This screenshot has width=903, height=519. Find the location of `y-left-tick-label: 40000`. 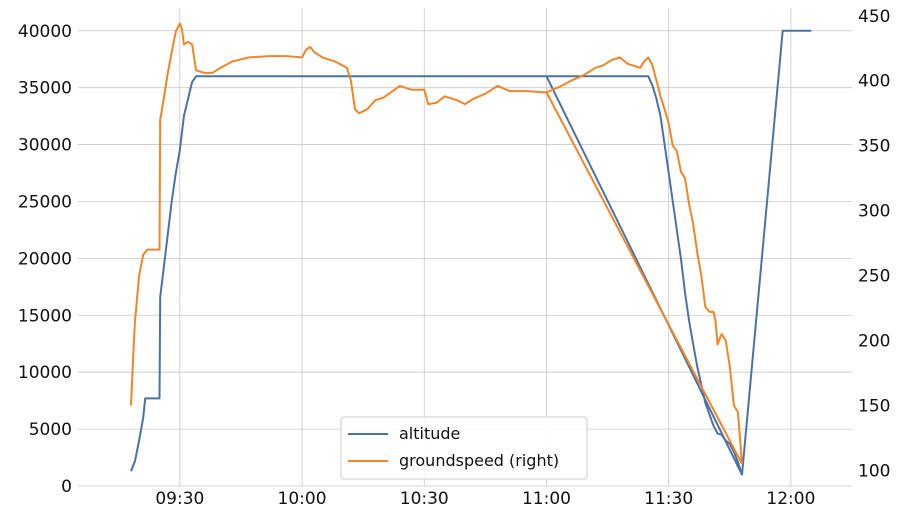

y-left-tick-label: 40000 is located at coordinates (45, 32).